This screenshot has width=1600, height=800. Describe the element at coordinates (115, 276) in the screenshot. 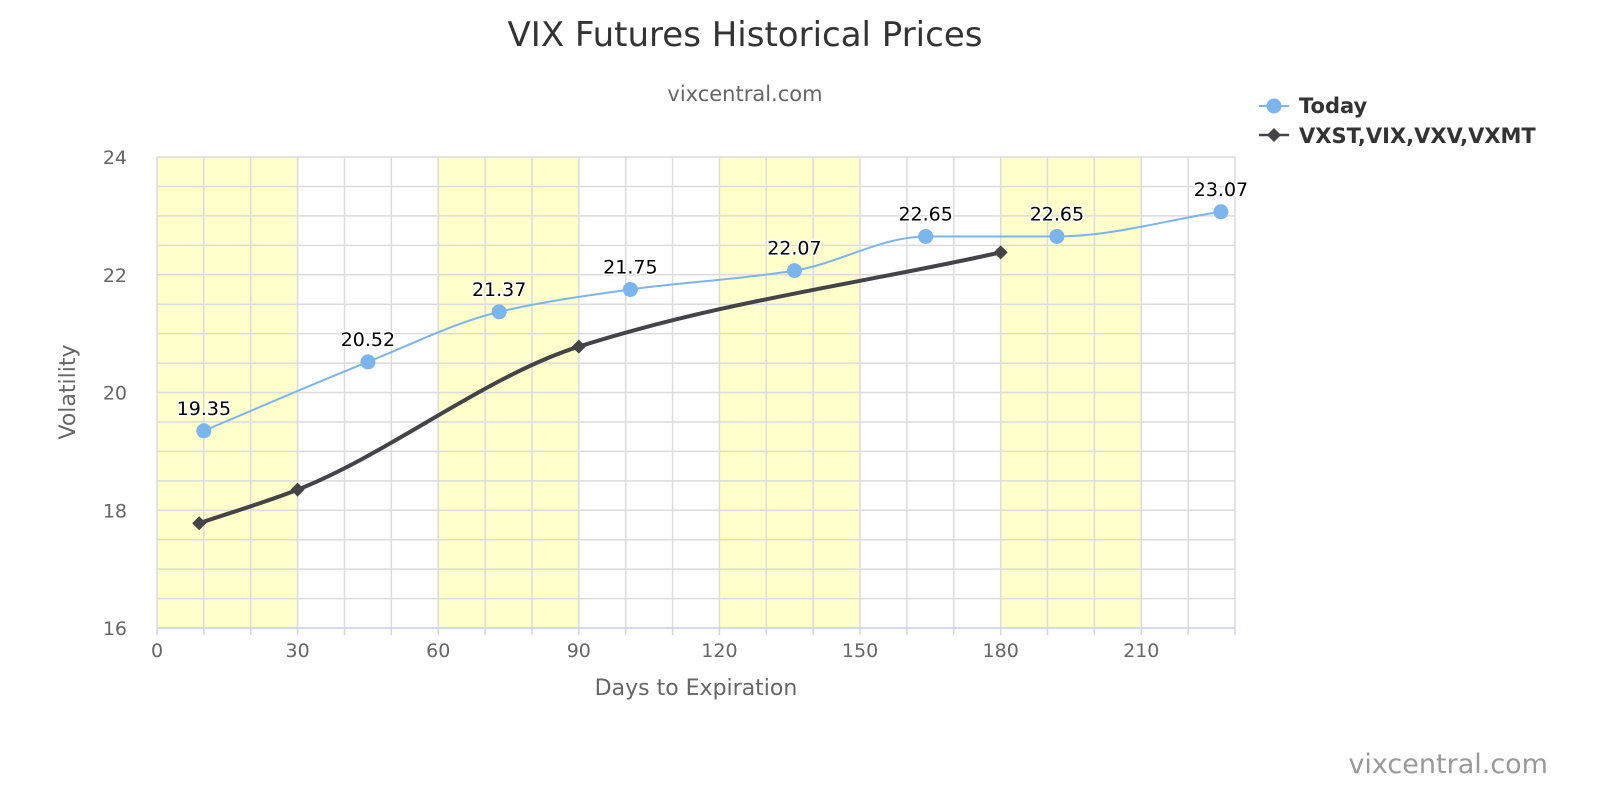

I see `y-tick-label: 22` at that location.